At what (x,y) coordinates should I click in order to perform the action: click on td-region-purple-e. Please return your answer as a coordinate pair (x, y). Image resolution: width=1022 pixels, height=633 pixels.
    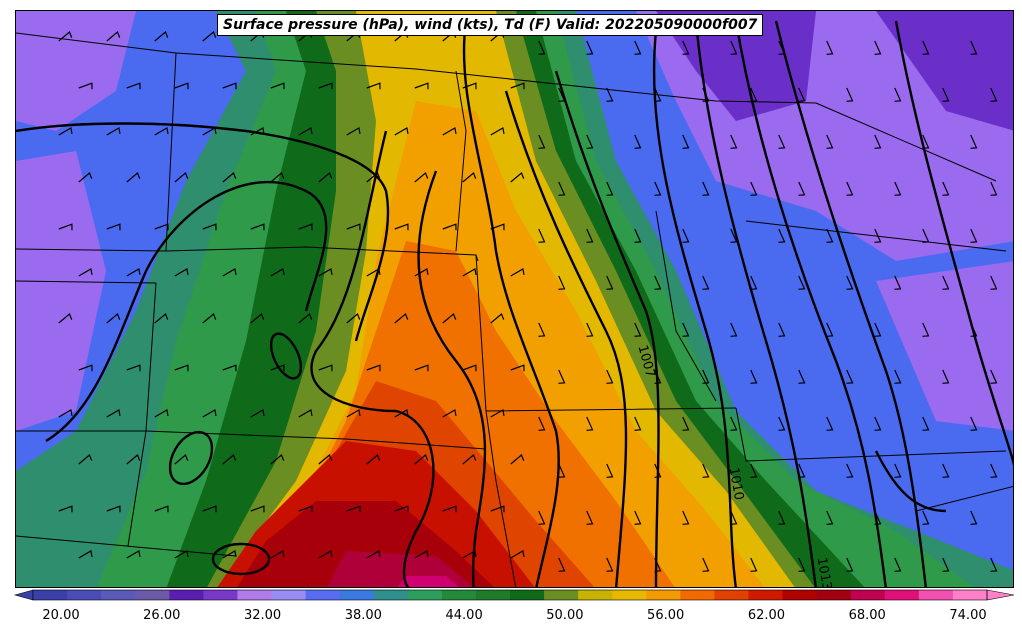
    Looking at the image, I should click on (944, 346).